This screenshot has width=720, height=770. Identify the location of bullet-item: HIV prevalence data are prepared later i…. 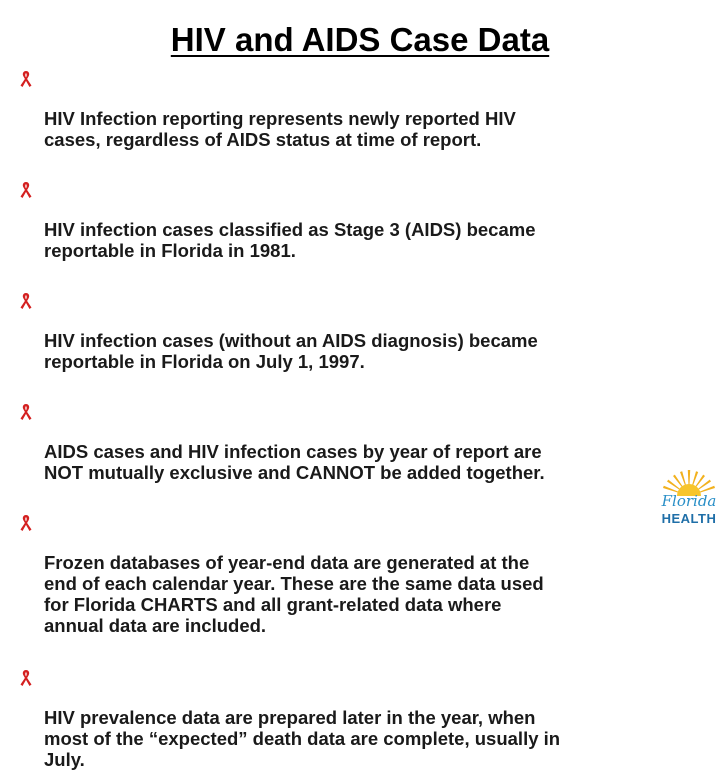
(339, 717).